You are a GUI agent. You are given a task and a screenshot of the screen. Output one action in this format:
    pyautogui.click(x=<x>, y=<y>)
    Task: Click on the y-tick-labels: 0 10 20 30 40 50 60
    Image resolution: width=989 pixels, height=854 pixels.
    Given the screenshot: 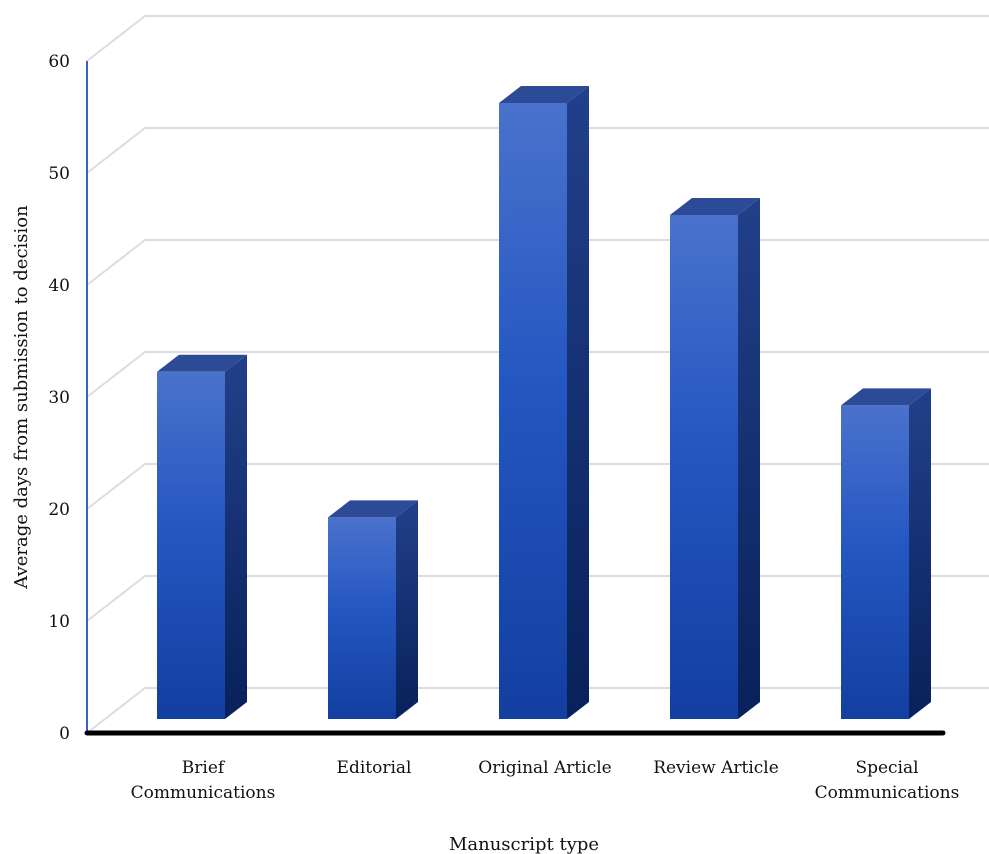 What is the action you would take?
    pyautogui.click(x=59, y=398)
    